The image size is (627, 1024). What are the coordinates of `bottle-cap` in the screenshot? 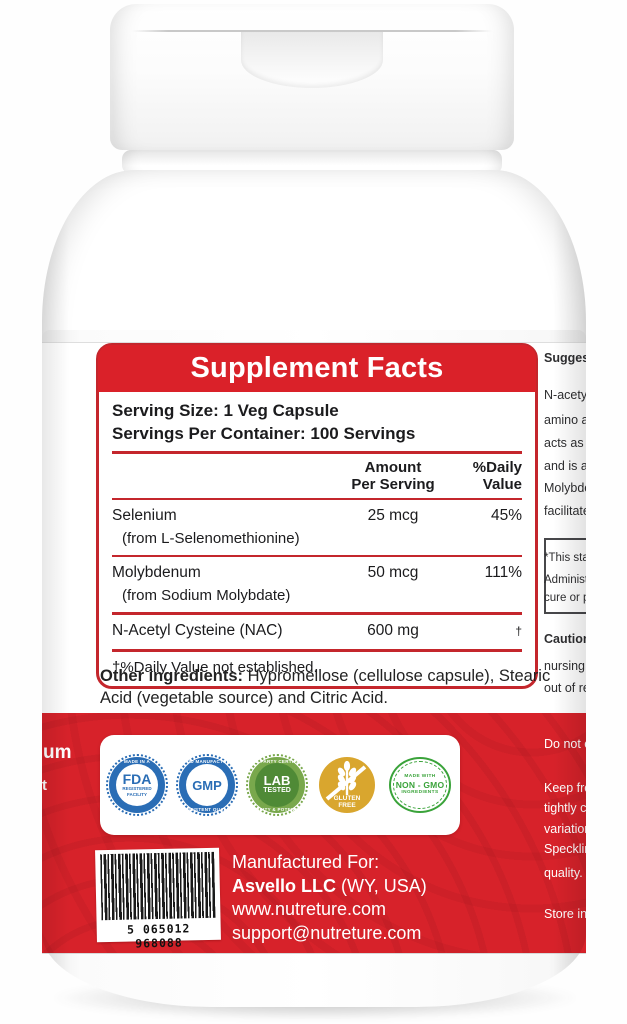 It's located at (312, 77).